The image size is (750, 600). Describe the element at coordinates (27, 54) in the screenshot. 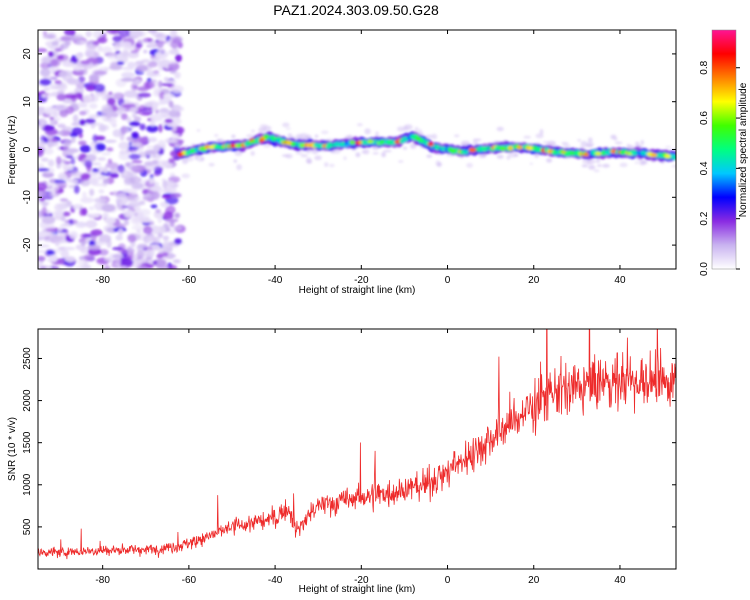

I see `y-tick-label: 20` at that location.